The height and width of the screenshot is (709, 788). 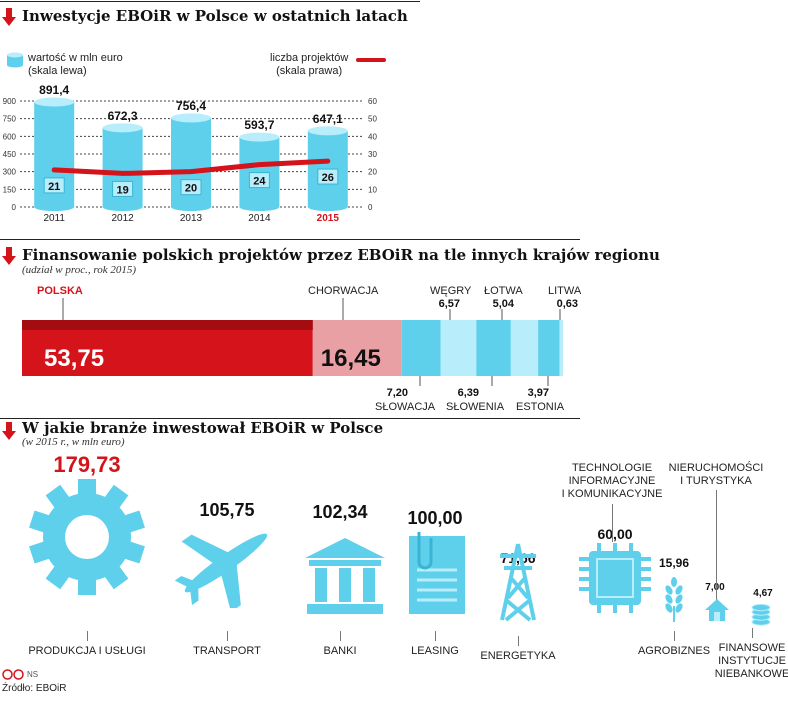 What do you see at coordinates (328, 119) in the screenshot?
I see `bar-value-label: 647,1` at bounding box center [328, 119].